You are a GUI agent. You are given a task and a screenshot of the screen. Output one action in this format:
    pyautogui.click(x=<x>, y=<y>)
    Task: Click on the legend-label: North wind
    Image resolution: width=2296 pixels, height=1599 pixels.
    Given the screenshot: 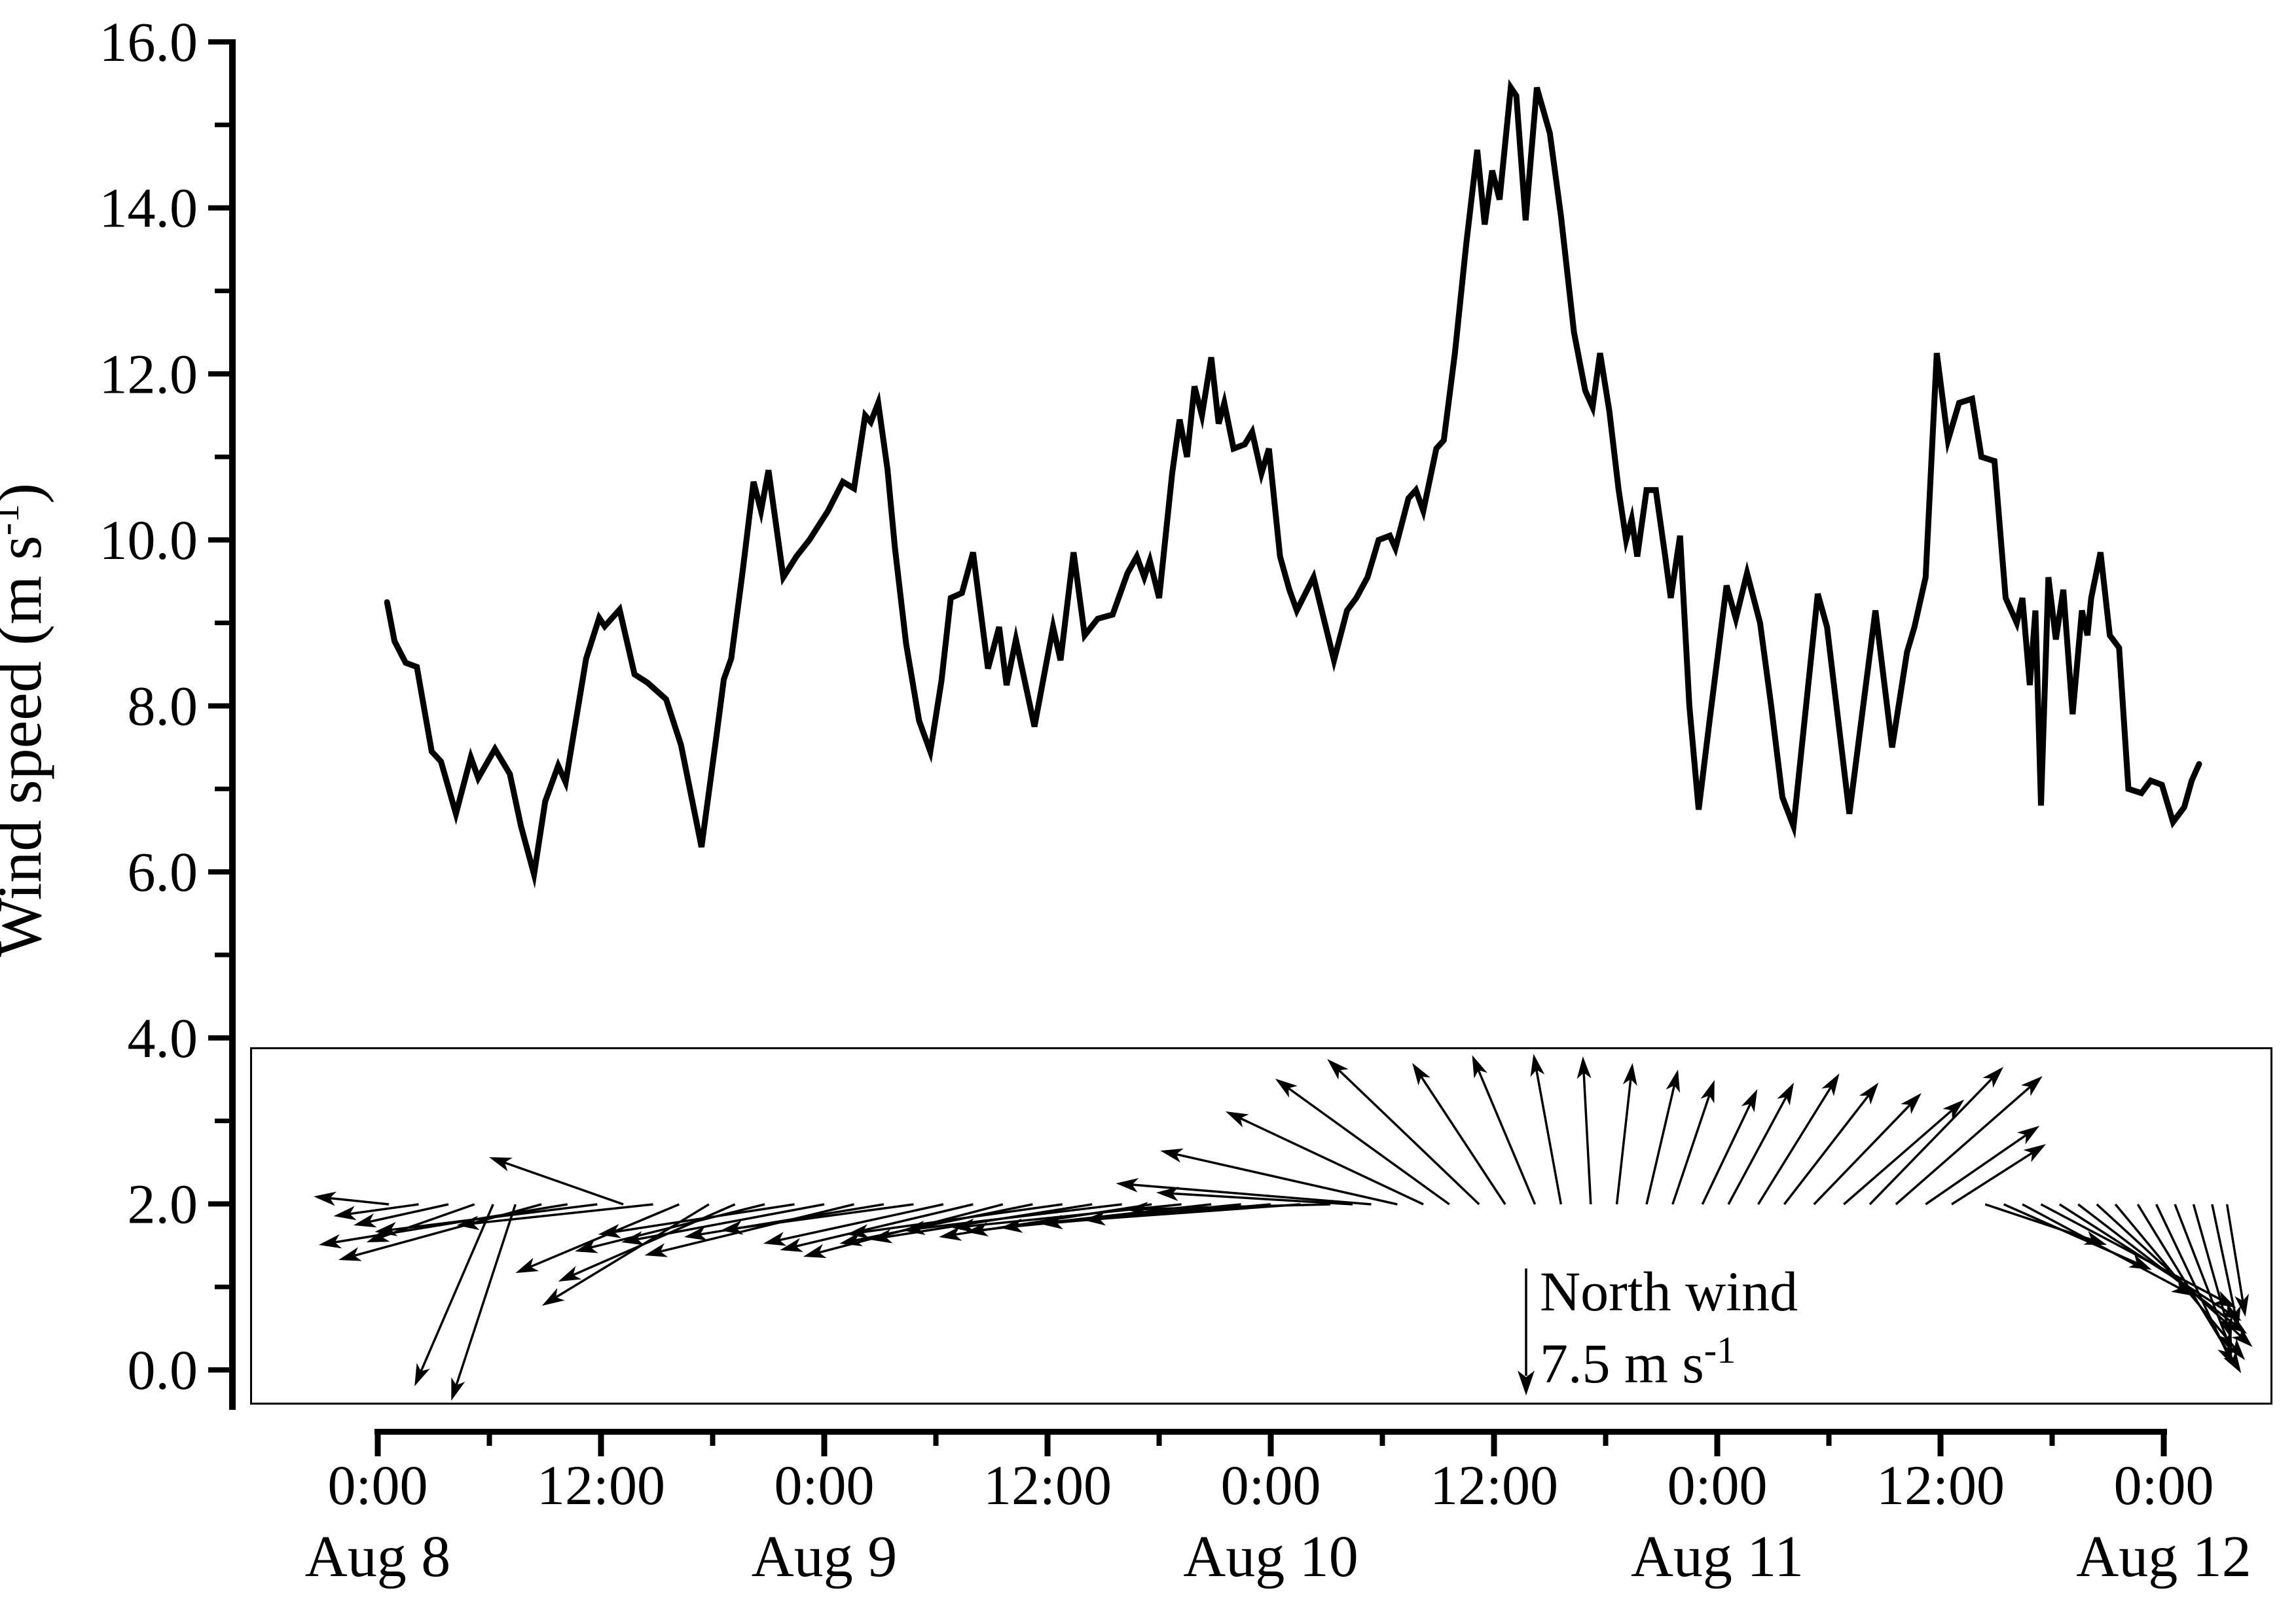 What is the action you would take?
    pyautogui.click(x=1669, y=1291)
    